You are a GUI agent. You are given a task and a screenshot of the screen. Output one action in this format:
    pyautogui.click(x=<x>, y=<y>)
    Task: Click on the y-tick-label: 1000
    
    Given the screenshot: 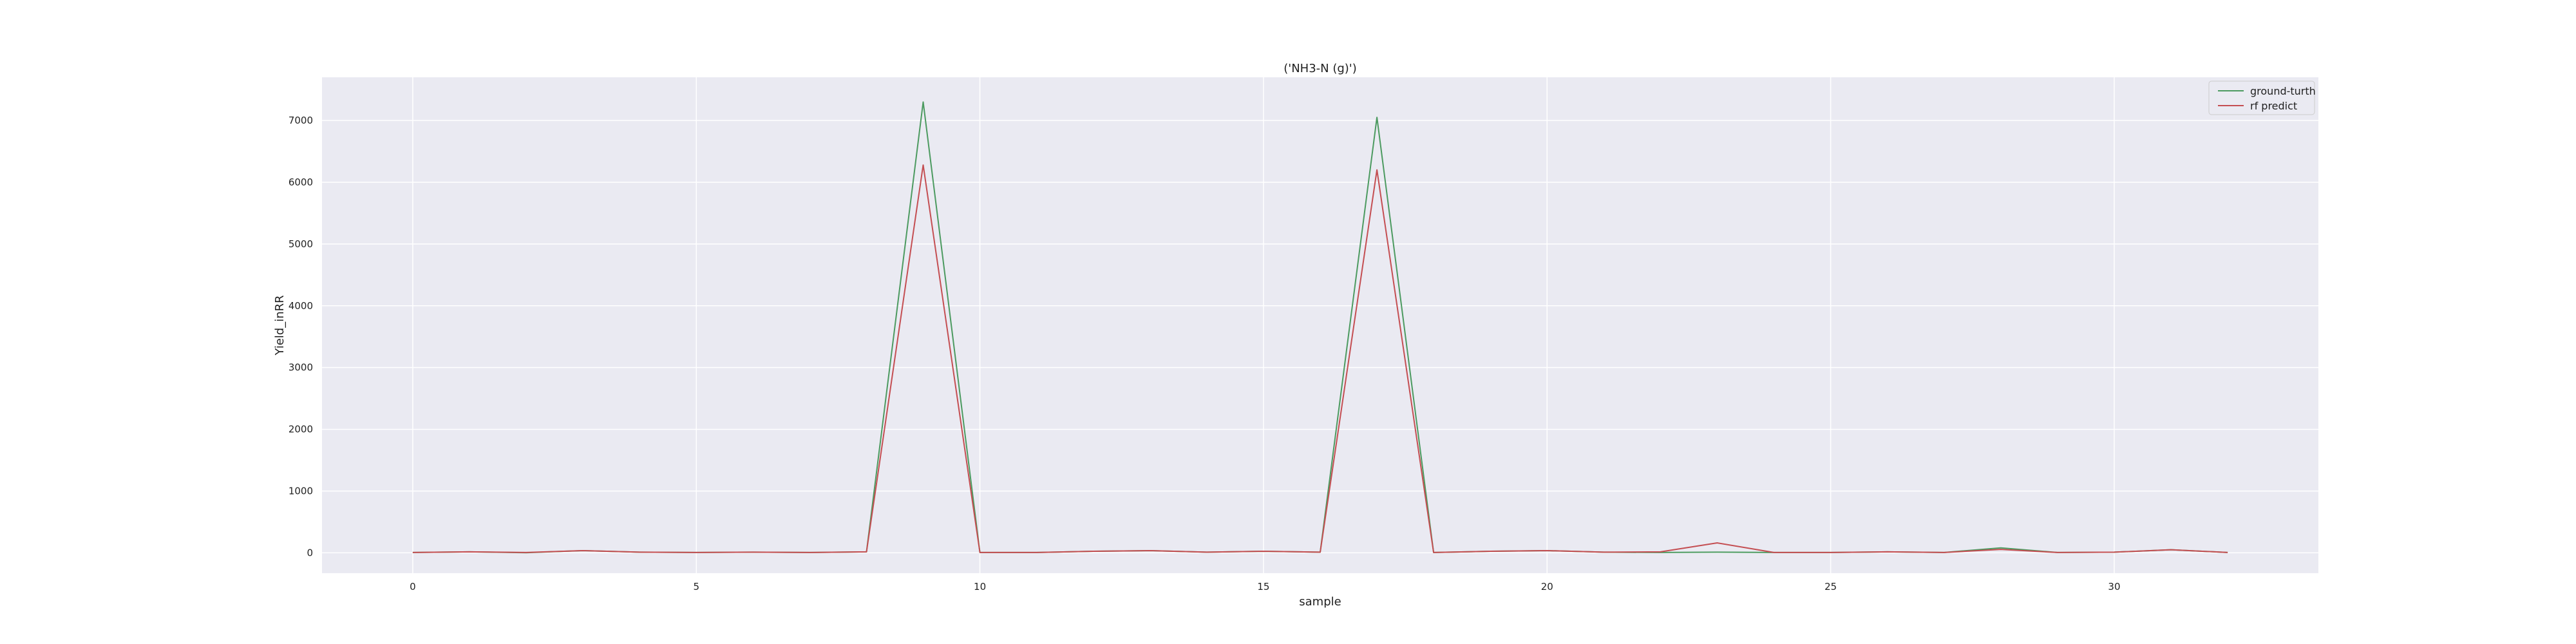 What is the action you would take?
    pyautogui.click(x=301, y=491)
    